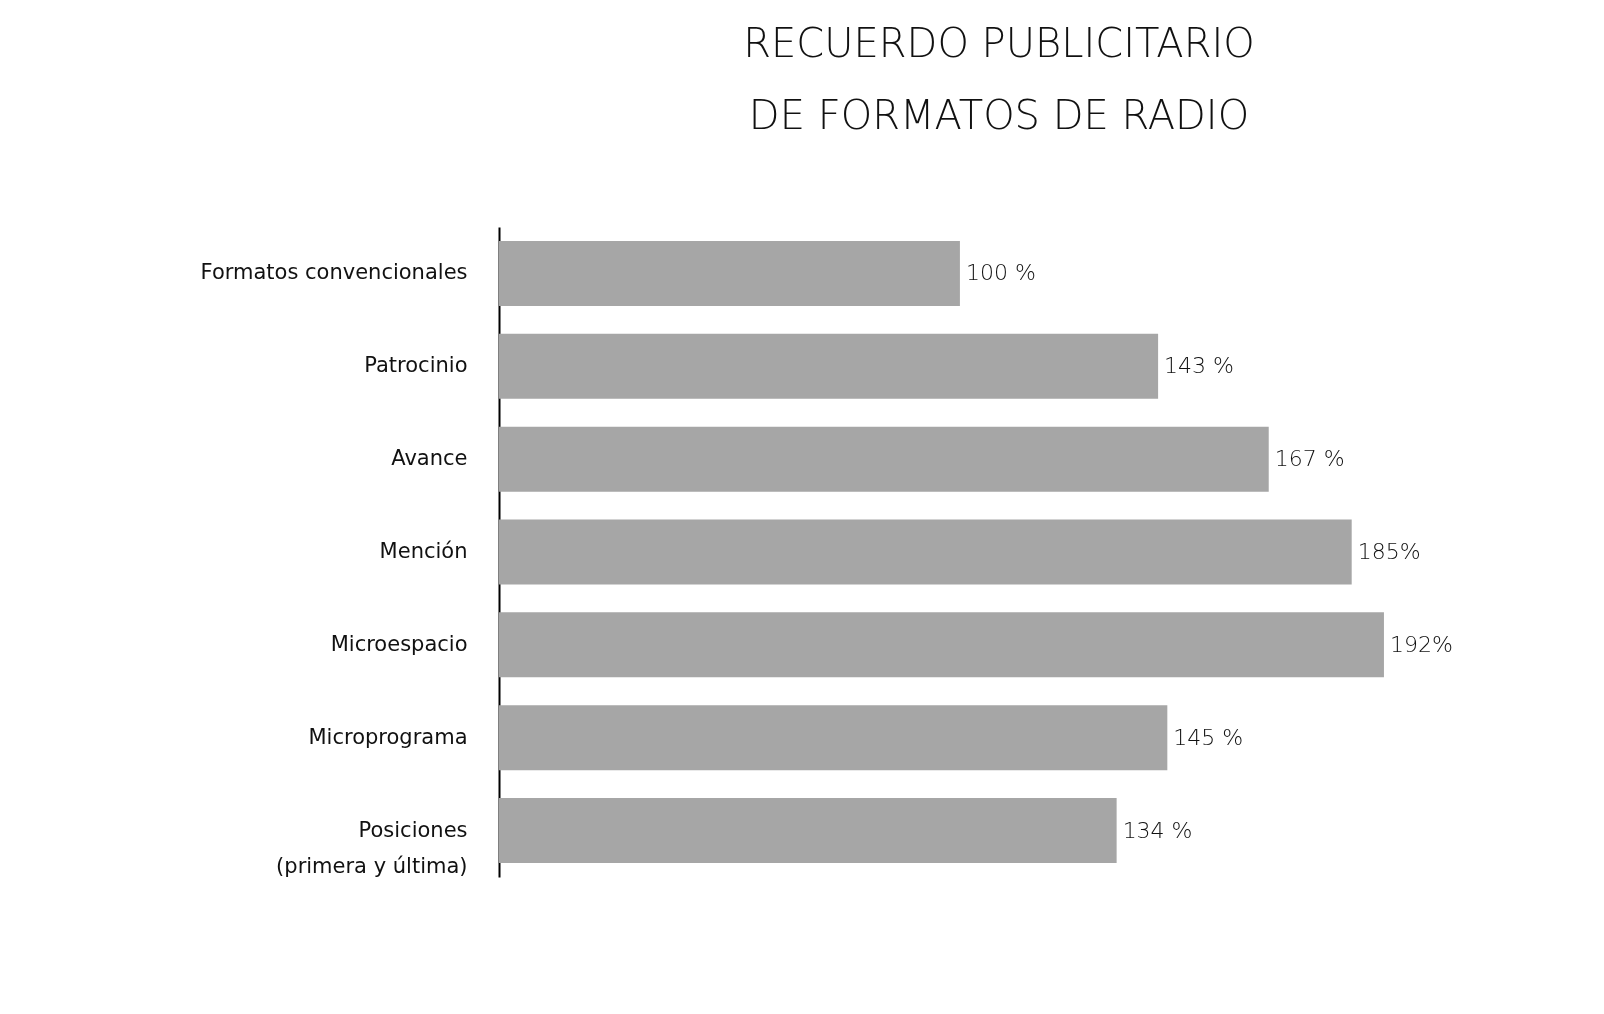  What do you see at coordinates (399, 643) in the screenshot?
I see `y-tick-label: Microespacio` at bounding box center [399, 643].